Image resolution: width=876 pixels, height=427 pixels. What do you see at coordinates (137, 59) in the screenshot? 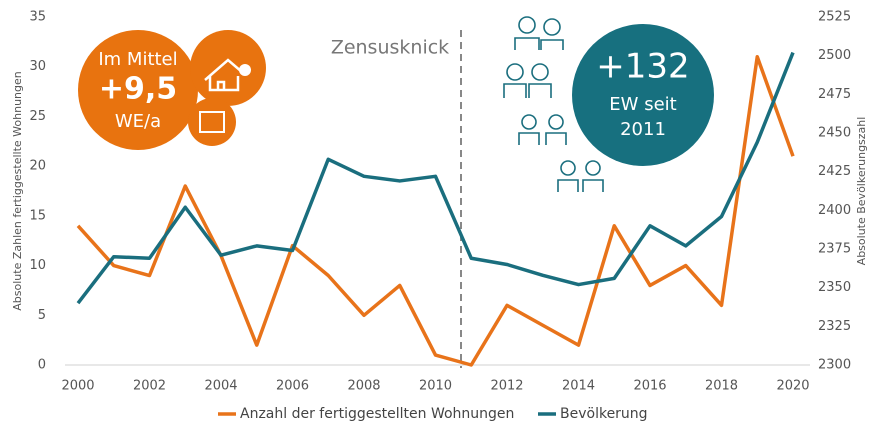
I see `housing-label: Im Mittel` at bounding box center [137, 59].